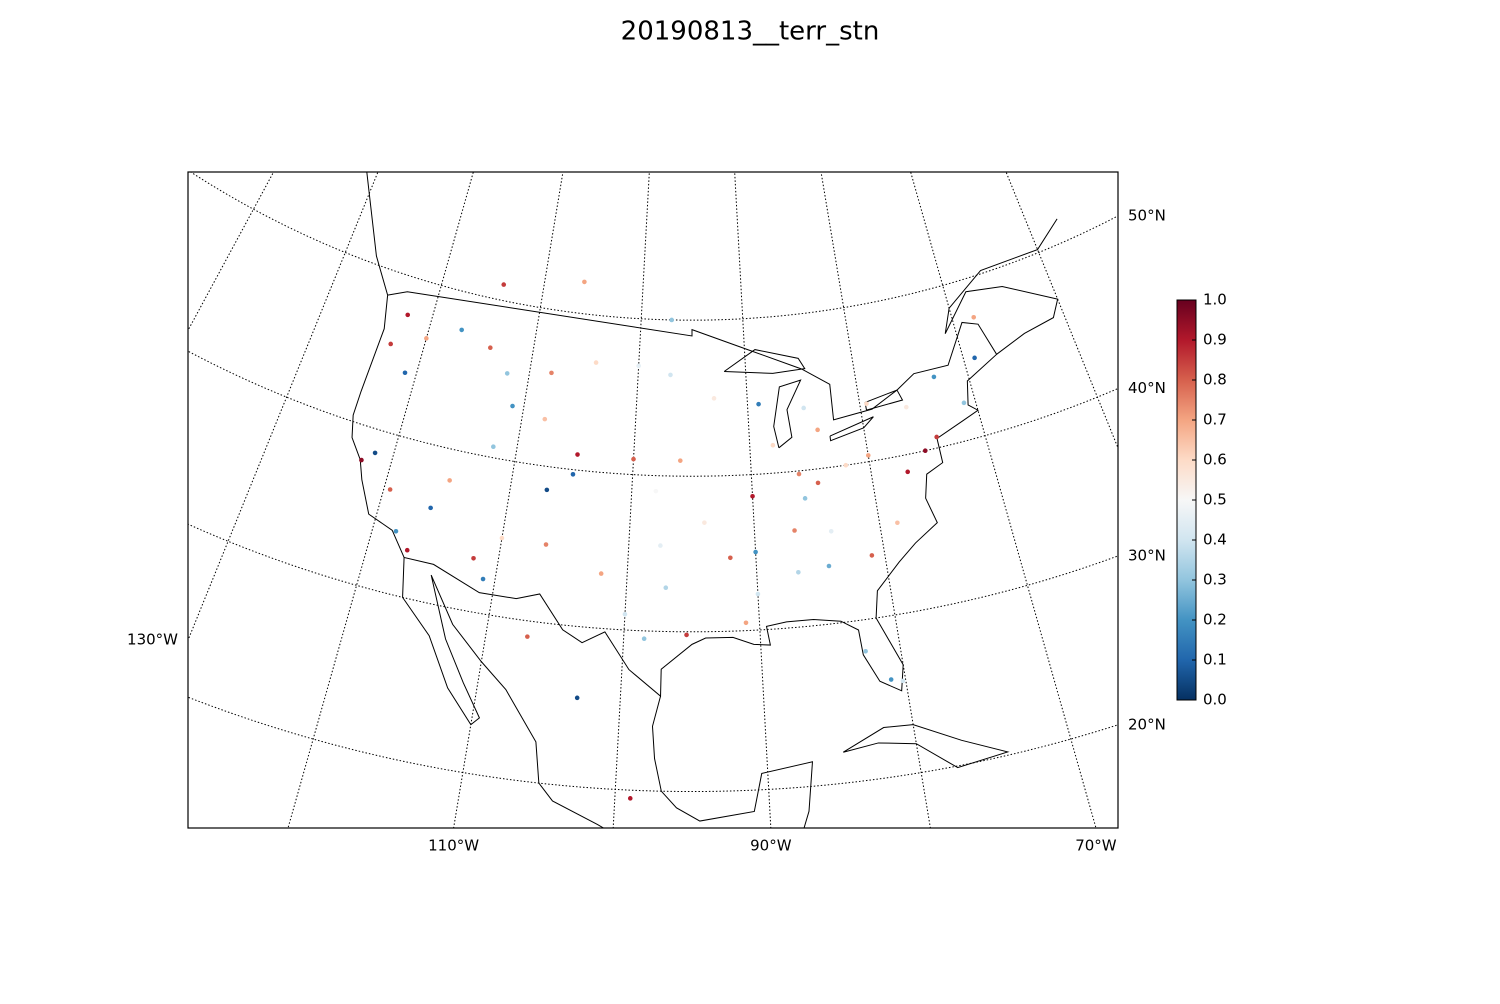 The image size is (1500, 1004). I want to click on meridian-label: 130°W, so click(152, 640).